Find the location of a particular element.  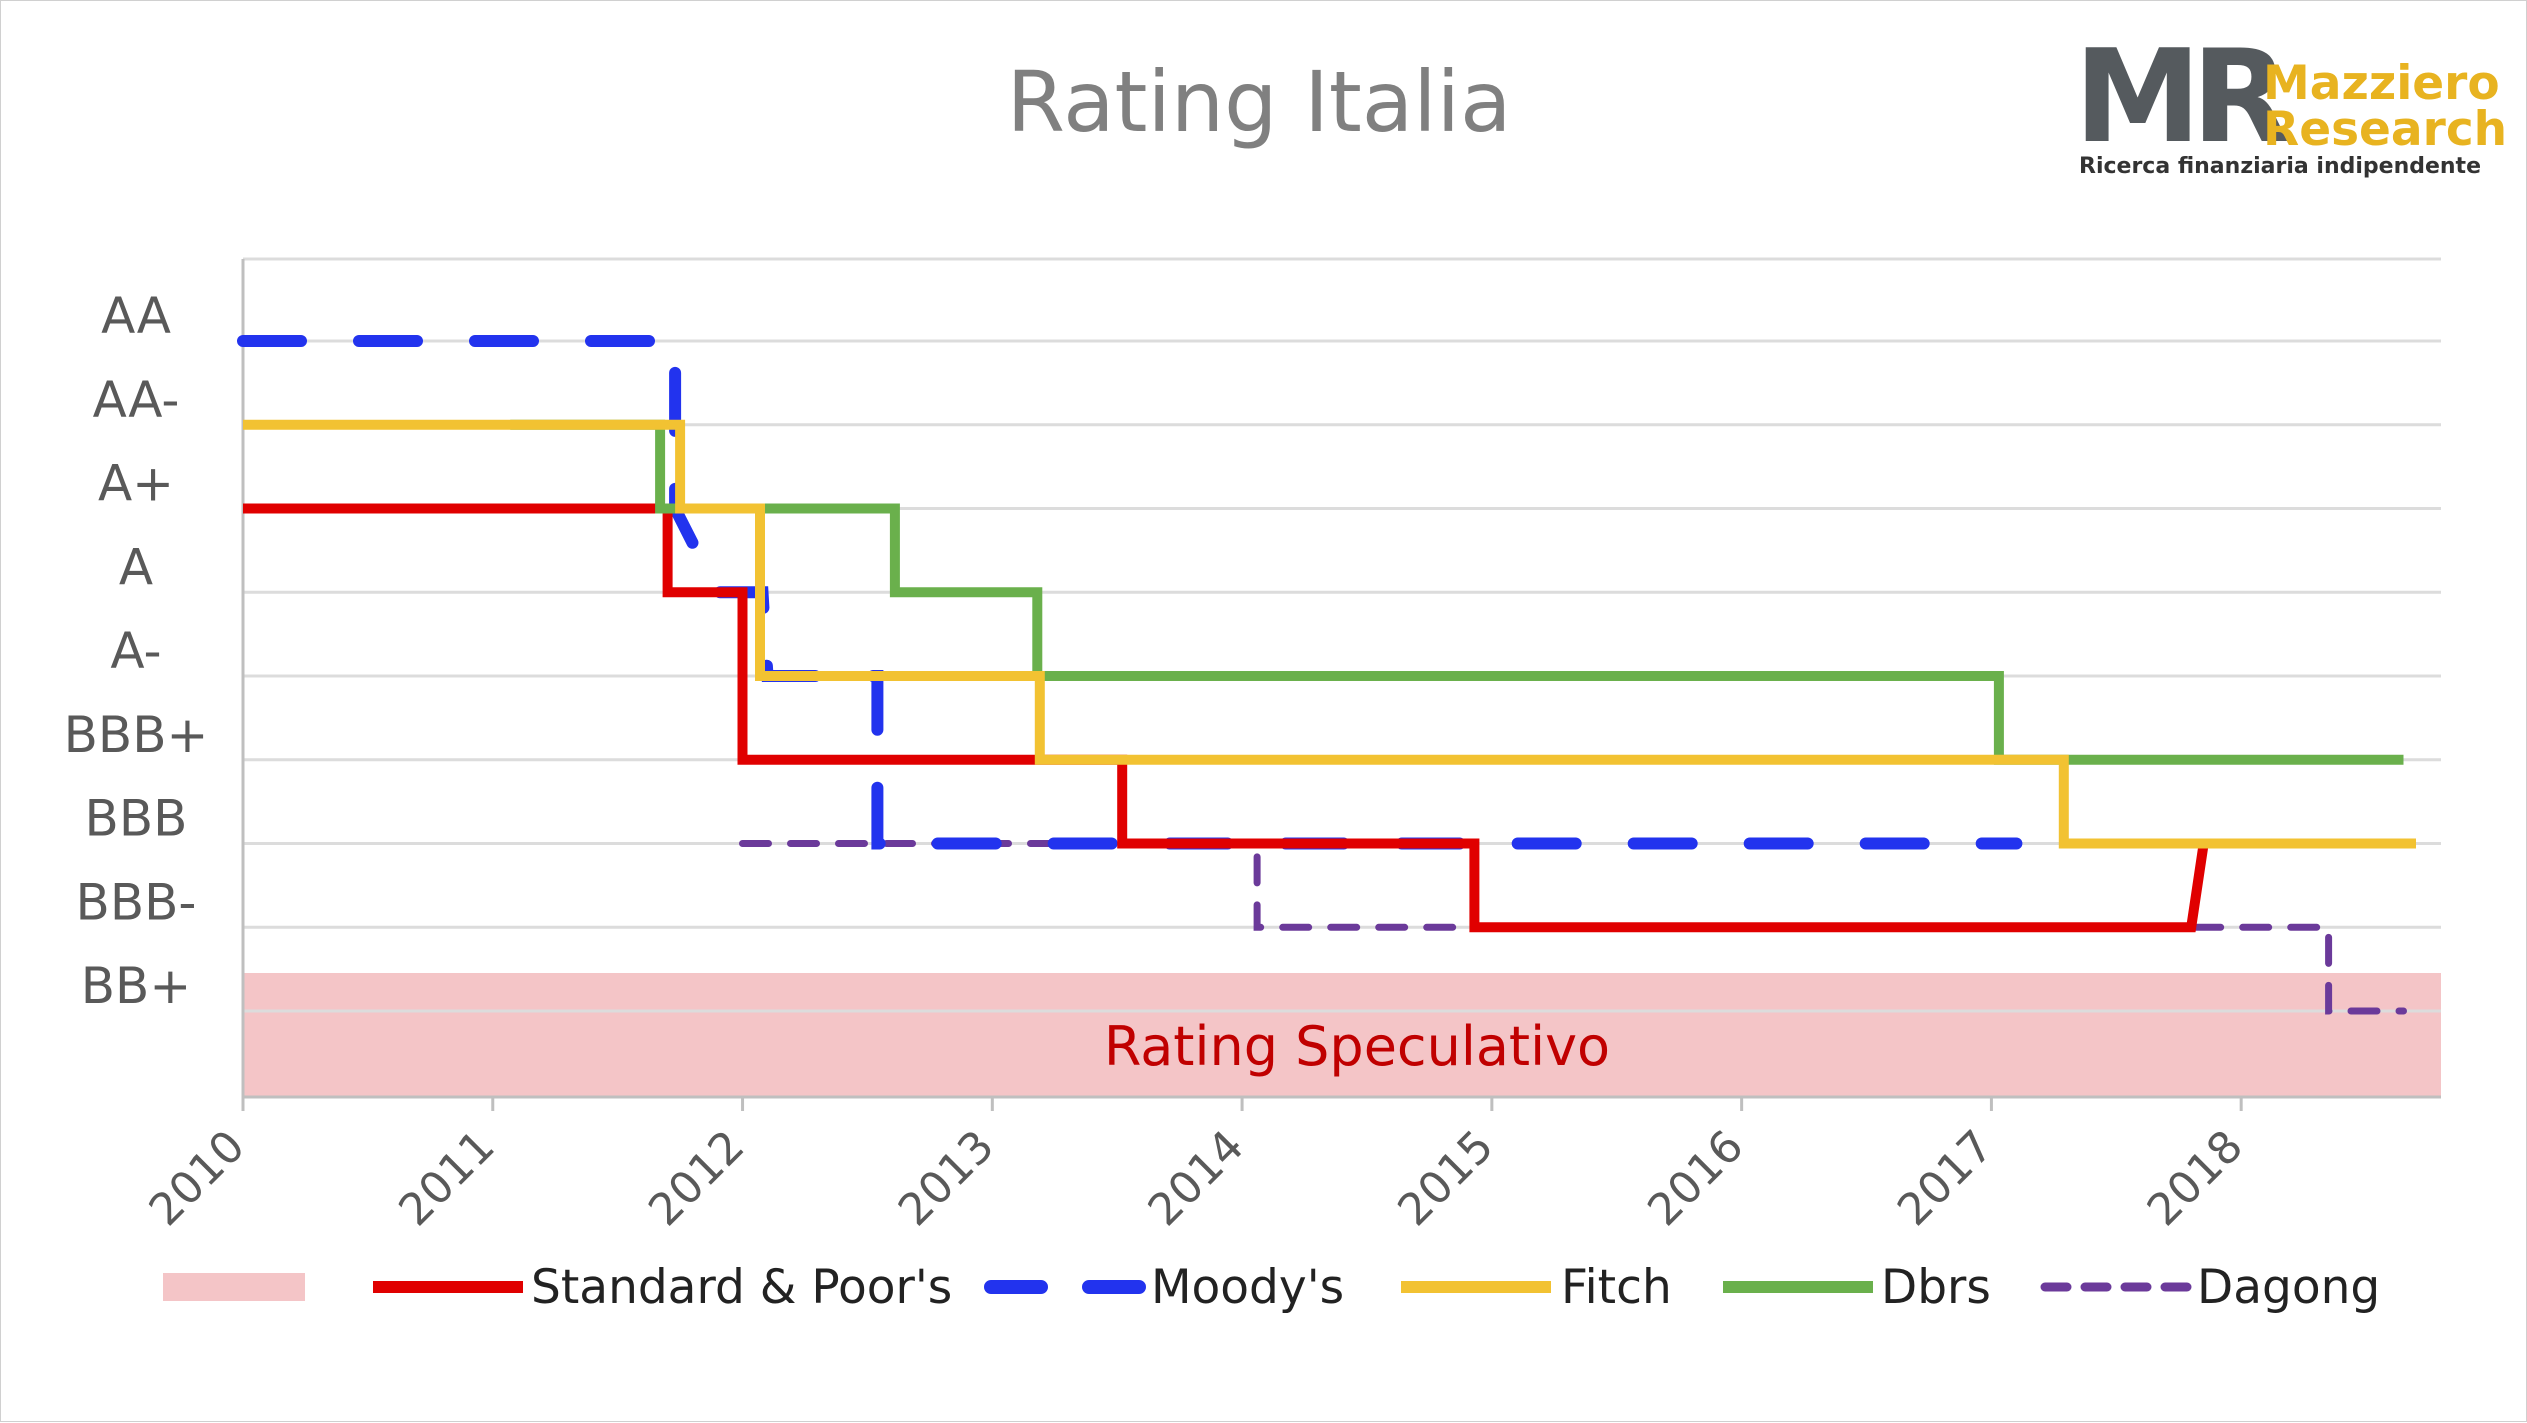

legend-label-moody-s: Moody's is located at coordinates (1247, 1287).